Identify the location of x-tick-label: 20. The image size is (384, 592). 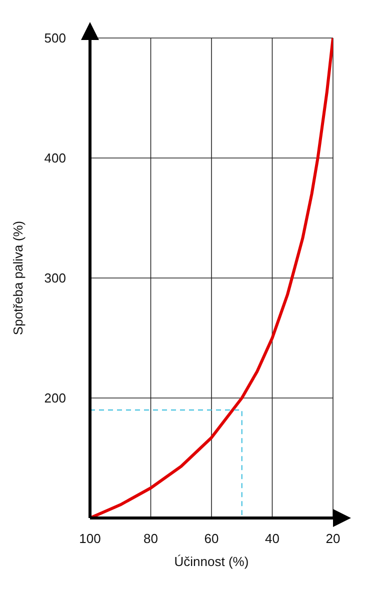
(333, 538).